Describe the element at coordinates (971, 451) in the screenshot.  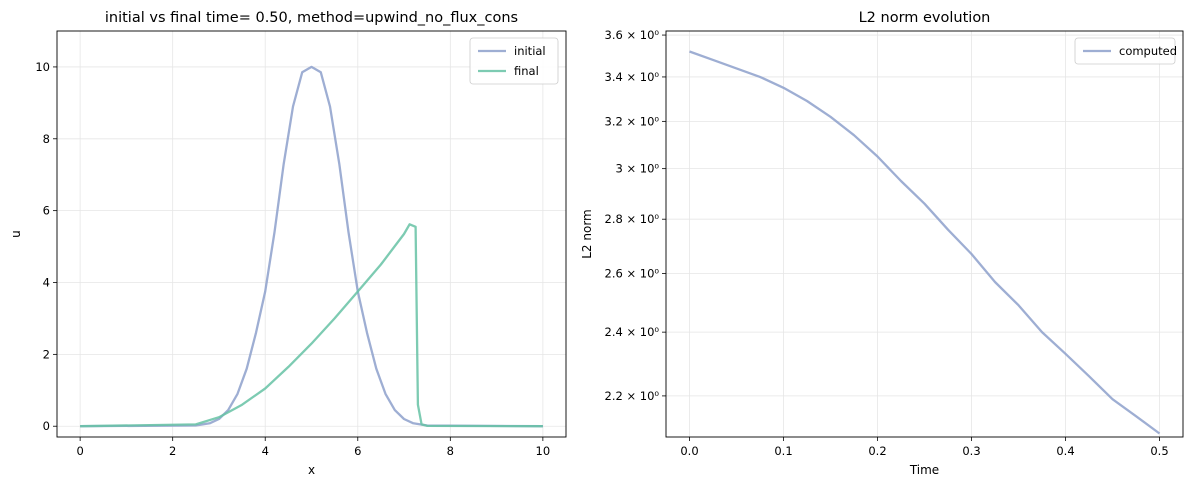
I see `x-tick-label: 0.3` at that location.